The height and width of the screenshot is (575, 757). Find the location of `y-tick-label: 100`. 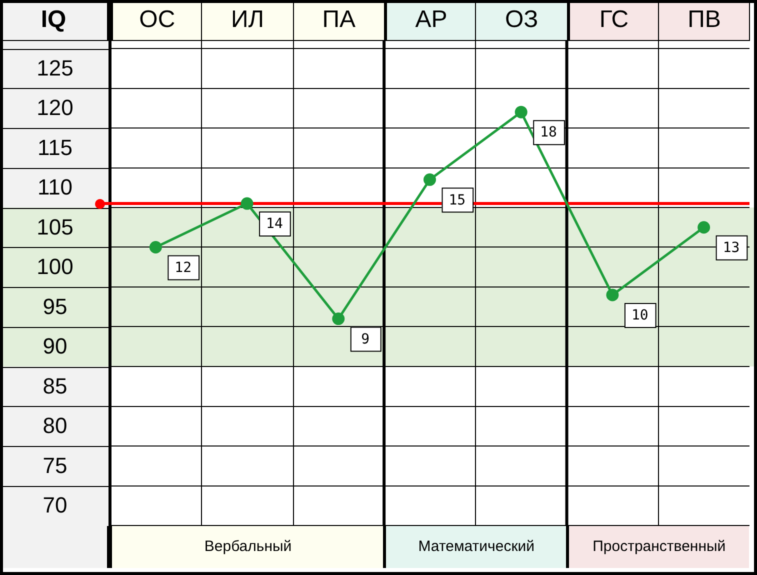

y-tick-label: 100 is located at coordinates (55, 267).